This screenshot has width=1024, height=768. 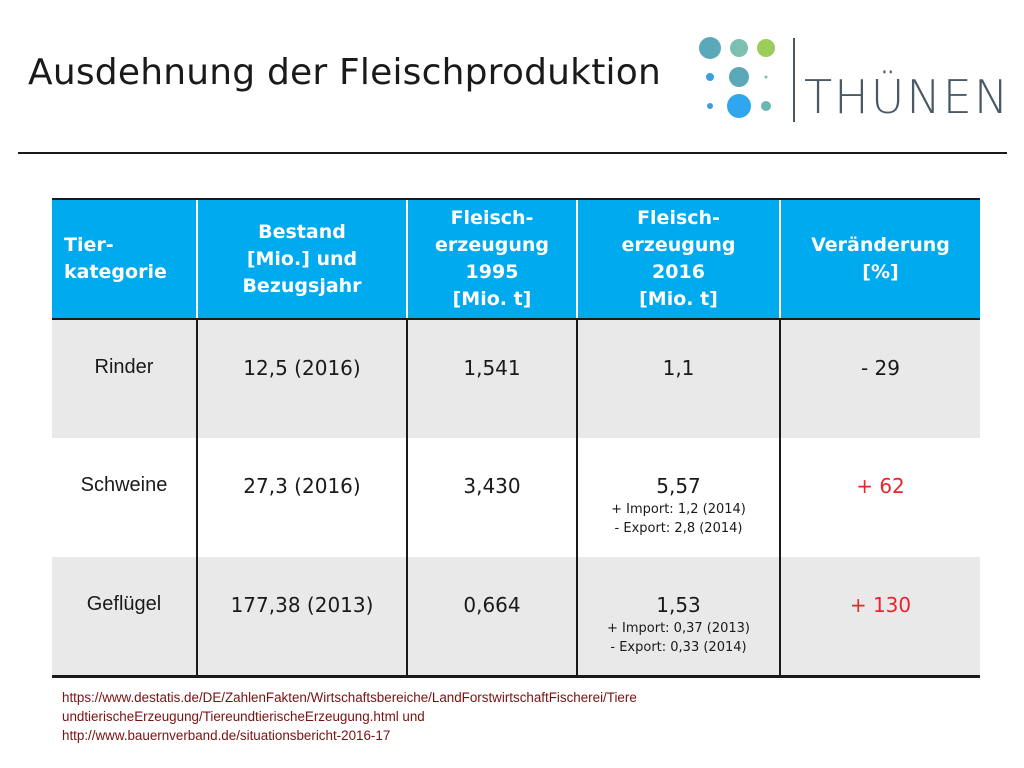 I want to click on table-row: Rinder 12,5 (2016) 1,541 1,1 - 29, so click(x=516, y=378).